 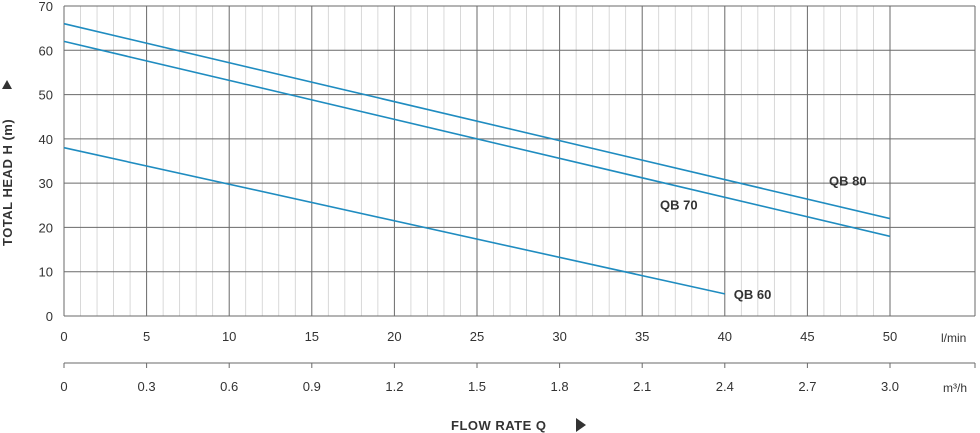 What do you see at coordinates (642, 386) in the screenshot?
I see `x-tick-label-m3h: 2.1` at bounding box center [642, 386].